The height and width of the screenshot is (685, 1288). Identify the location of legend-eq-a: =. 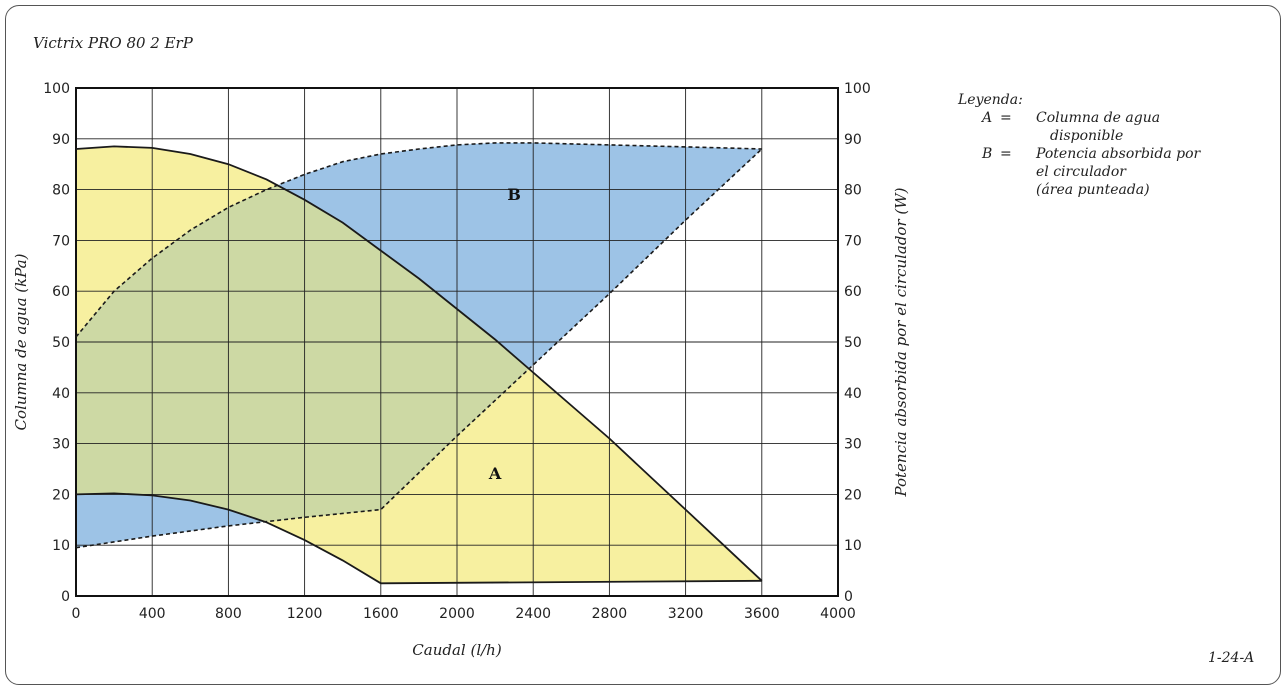
(1006, 118).